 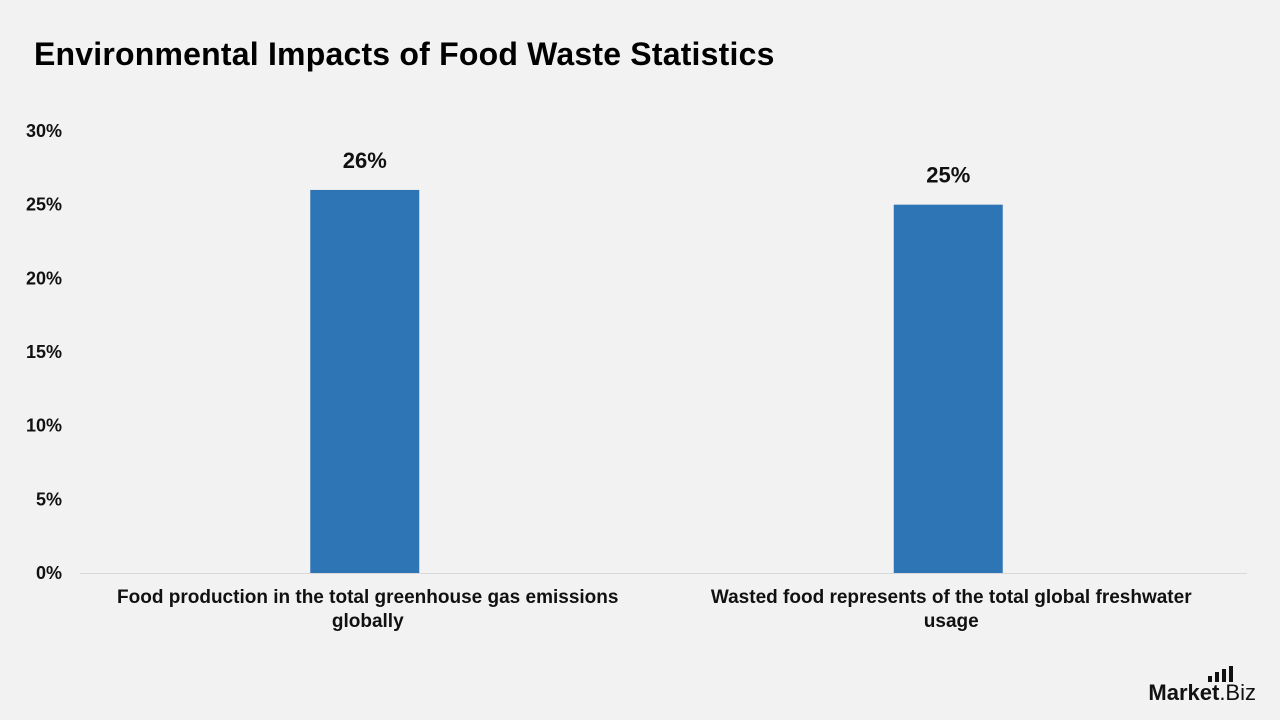 What do you see at coordinates (44, 205) in the screenshot?
I see `y-tick-label: 25%` at bounding box center [44, 205].